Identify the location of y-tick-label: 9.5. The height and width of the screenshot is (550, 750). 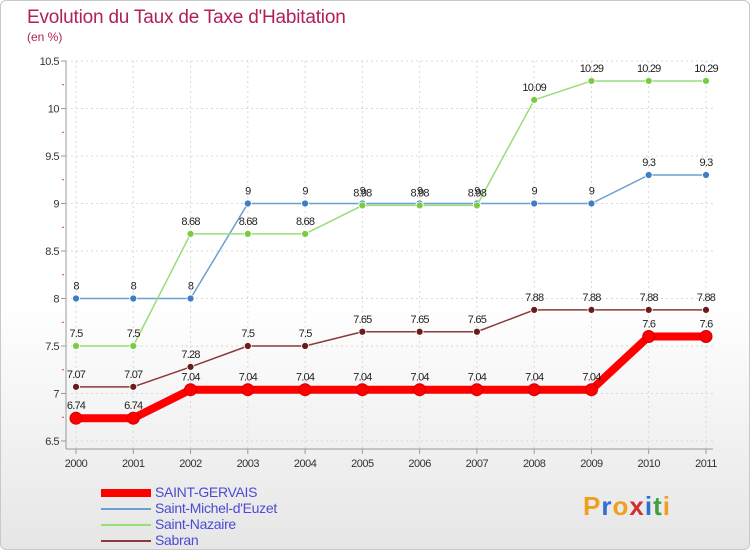
(52, 157).